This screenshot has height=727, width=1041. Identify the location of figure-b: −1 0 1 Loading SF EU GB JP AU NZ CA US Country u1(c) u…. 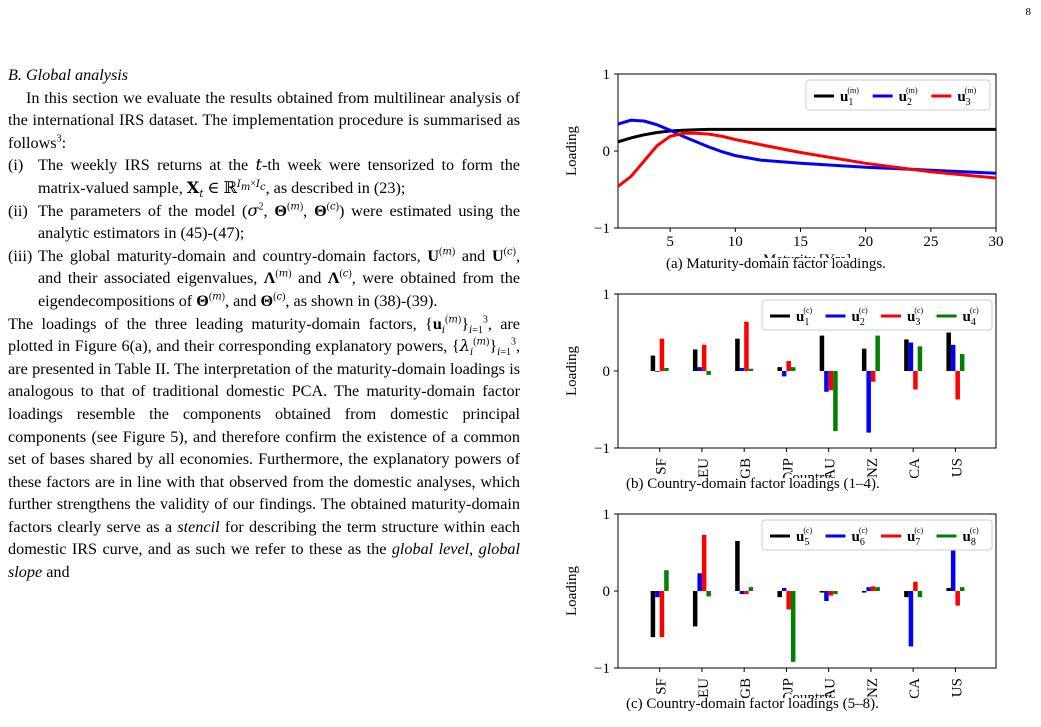
(786, 384).